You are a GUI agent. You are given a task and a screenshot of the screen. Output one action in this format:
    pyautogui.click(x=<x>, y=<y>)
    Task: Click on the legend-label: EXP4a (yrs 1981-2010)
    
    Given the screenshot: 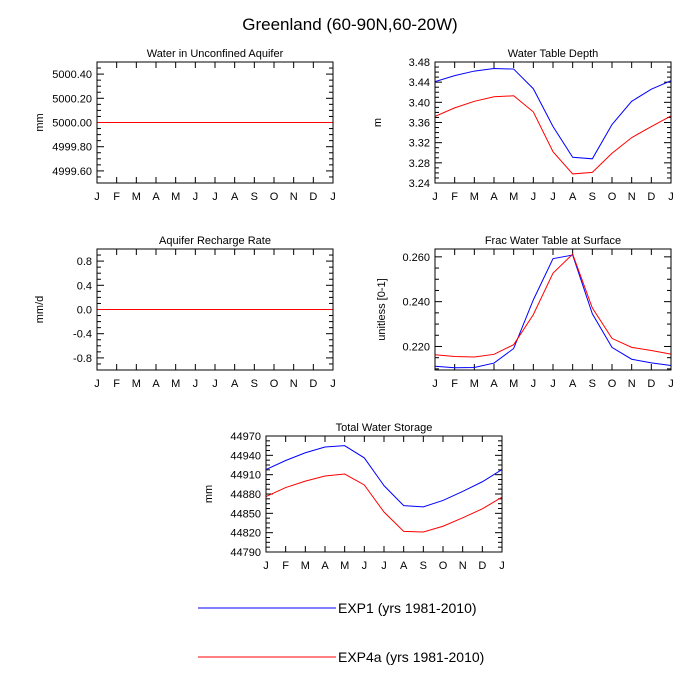 What is the action you would take?
    pyautogui.click(x=411, y=657)
    